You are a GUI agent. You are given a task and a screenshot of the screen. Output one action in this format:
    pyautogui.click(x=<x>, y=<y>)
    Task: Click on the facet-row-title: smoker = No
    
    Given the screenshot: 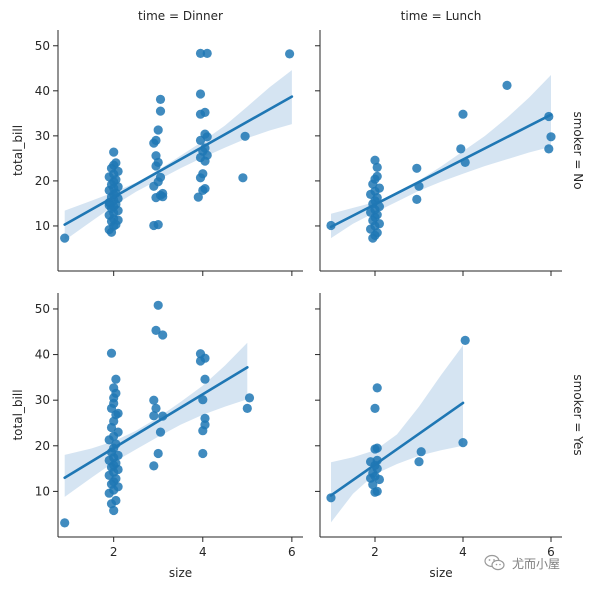 What is the action you would take?
    pyautogui.click(x=578, y=150)
    